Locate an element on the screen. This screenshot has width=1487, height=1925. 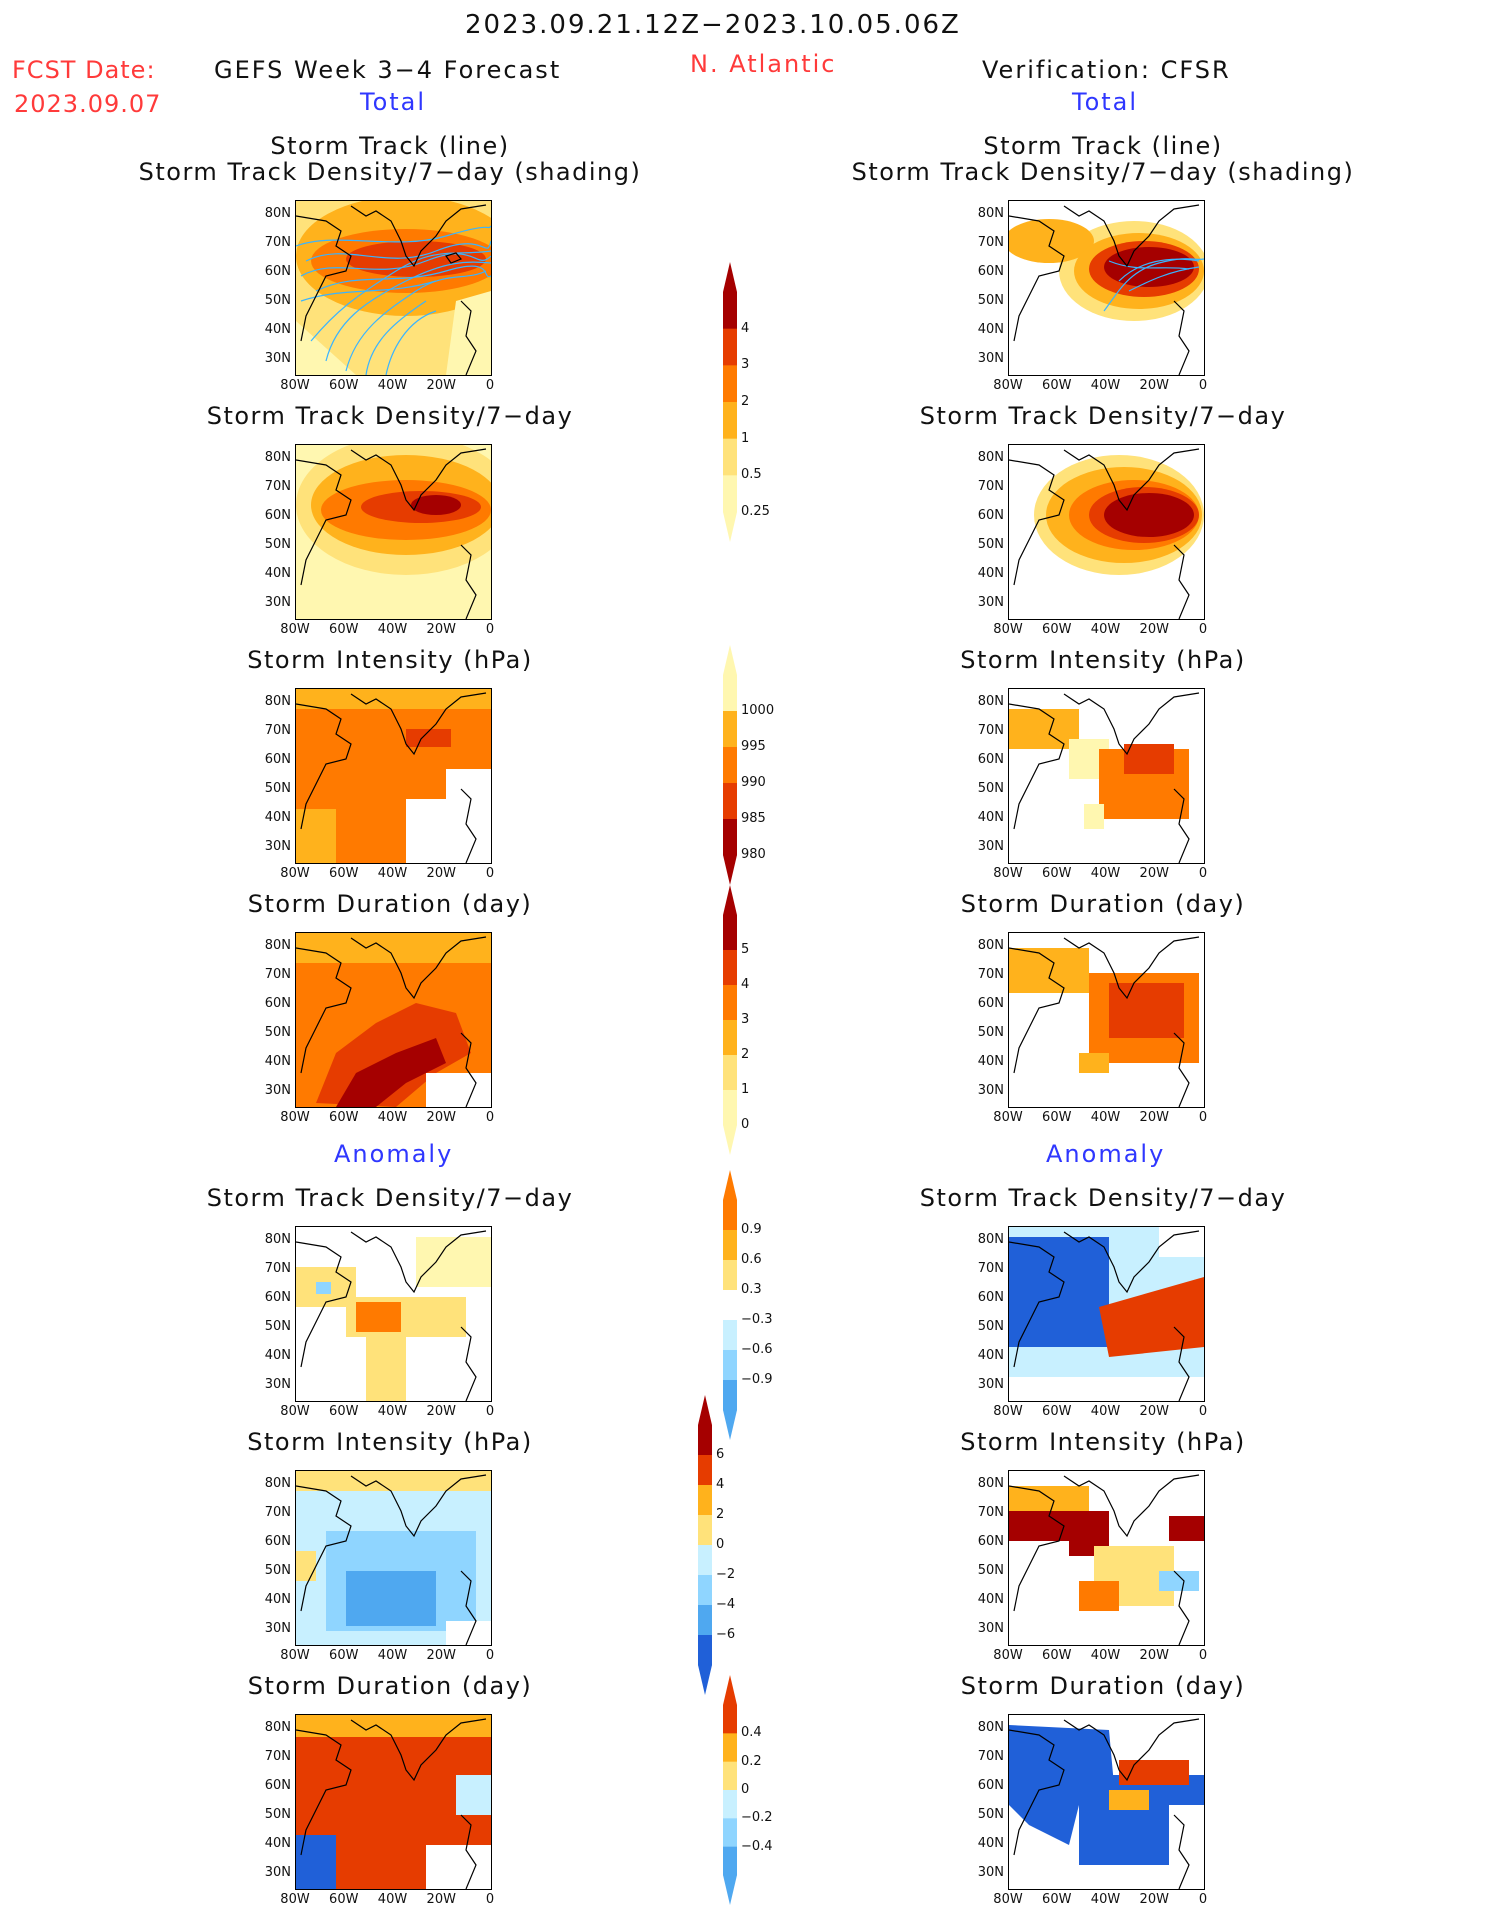
colorbar-intensity-total-graphic is located at coordinates (730, 765).